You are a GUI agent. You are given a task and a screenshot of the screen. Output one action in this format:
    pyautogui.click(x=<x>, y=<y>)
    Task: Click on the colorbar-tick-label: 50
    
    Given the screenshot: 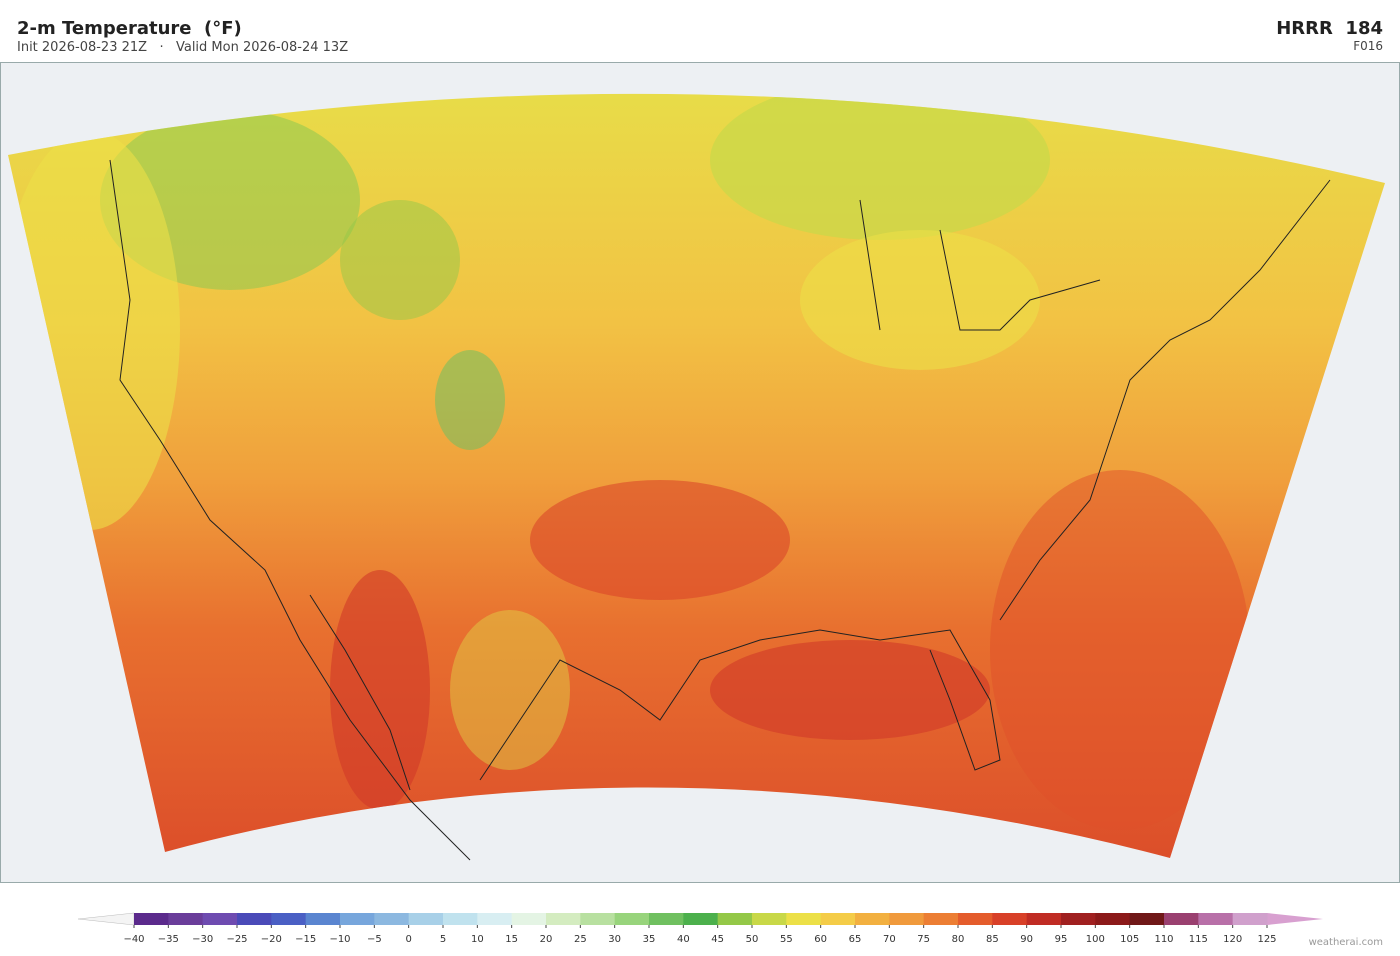 What is the action you would take?
    pyautogui.click(x=752, y=939)
    